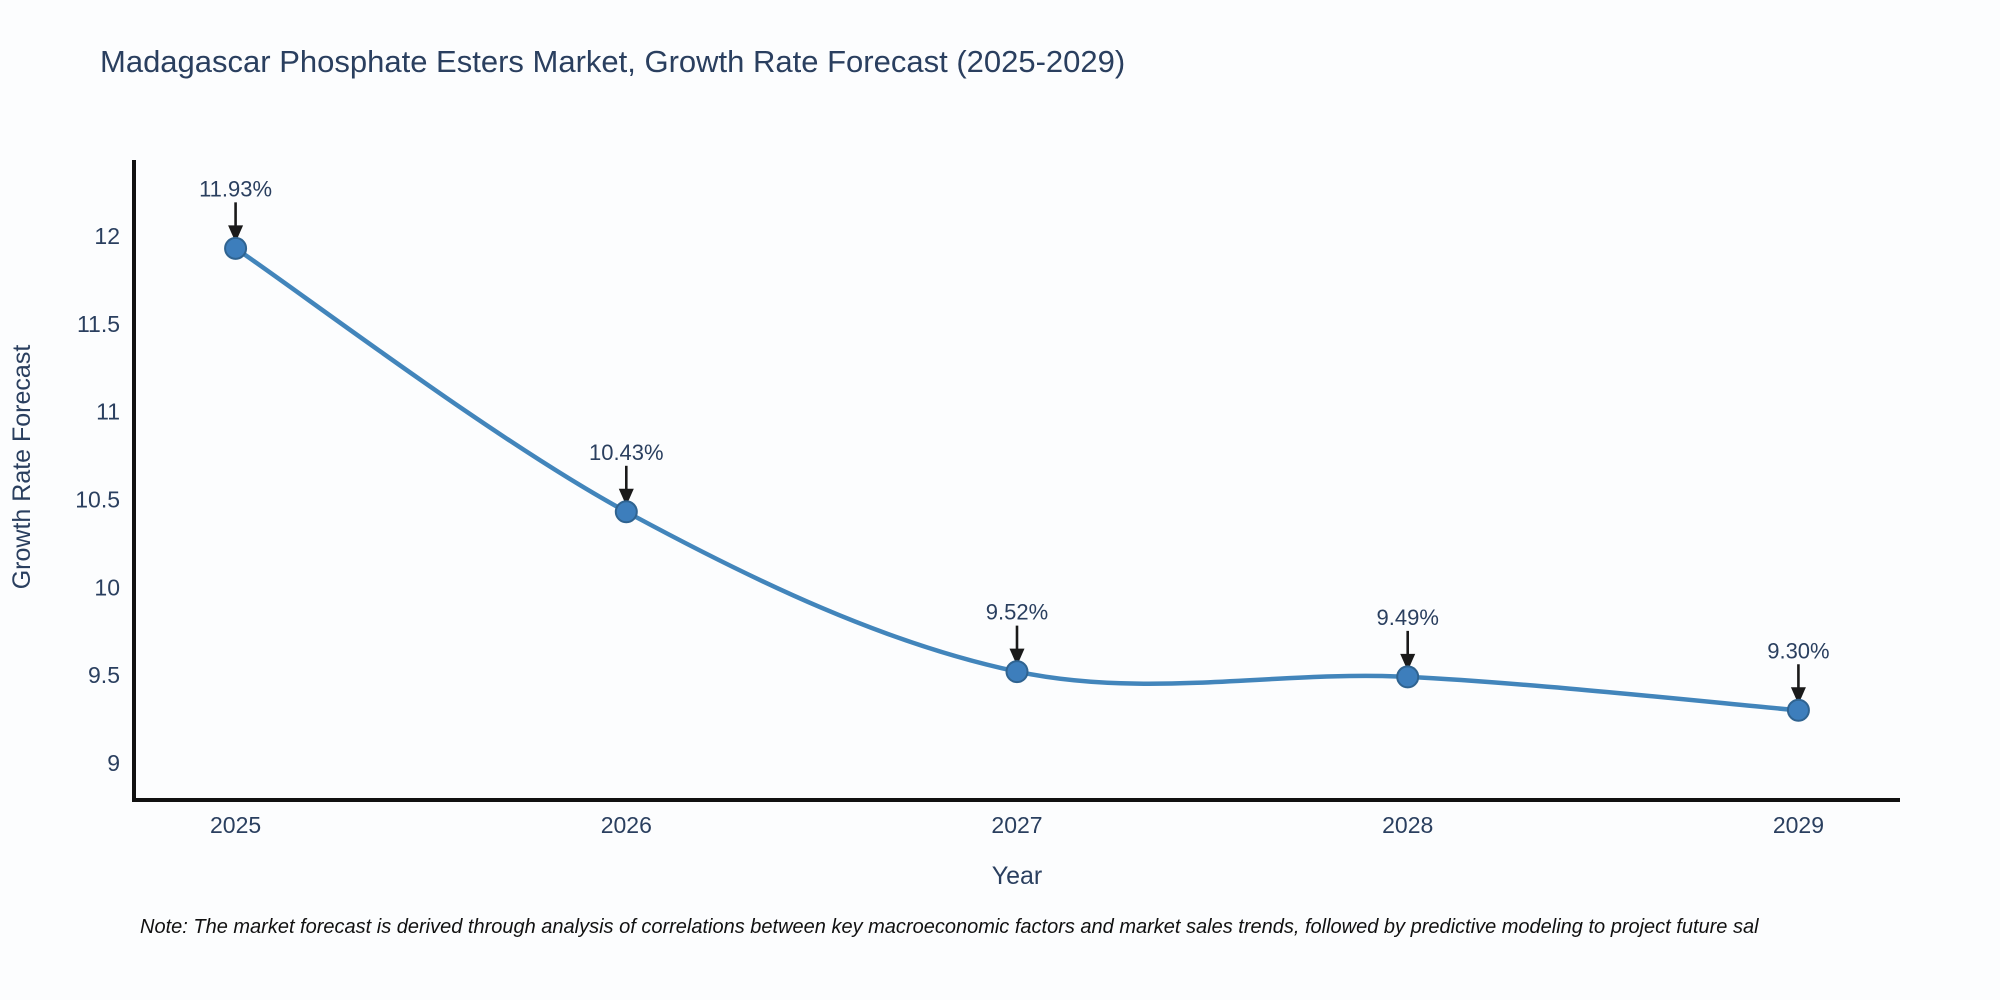 The height and width of the screenshot is (1000, 2000). Describe the element at coordinates (98, 324) in the screenshot. I see `y-tick-label: 11.5` at that location.